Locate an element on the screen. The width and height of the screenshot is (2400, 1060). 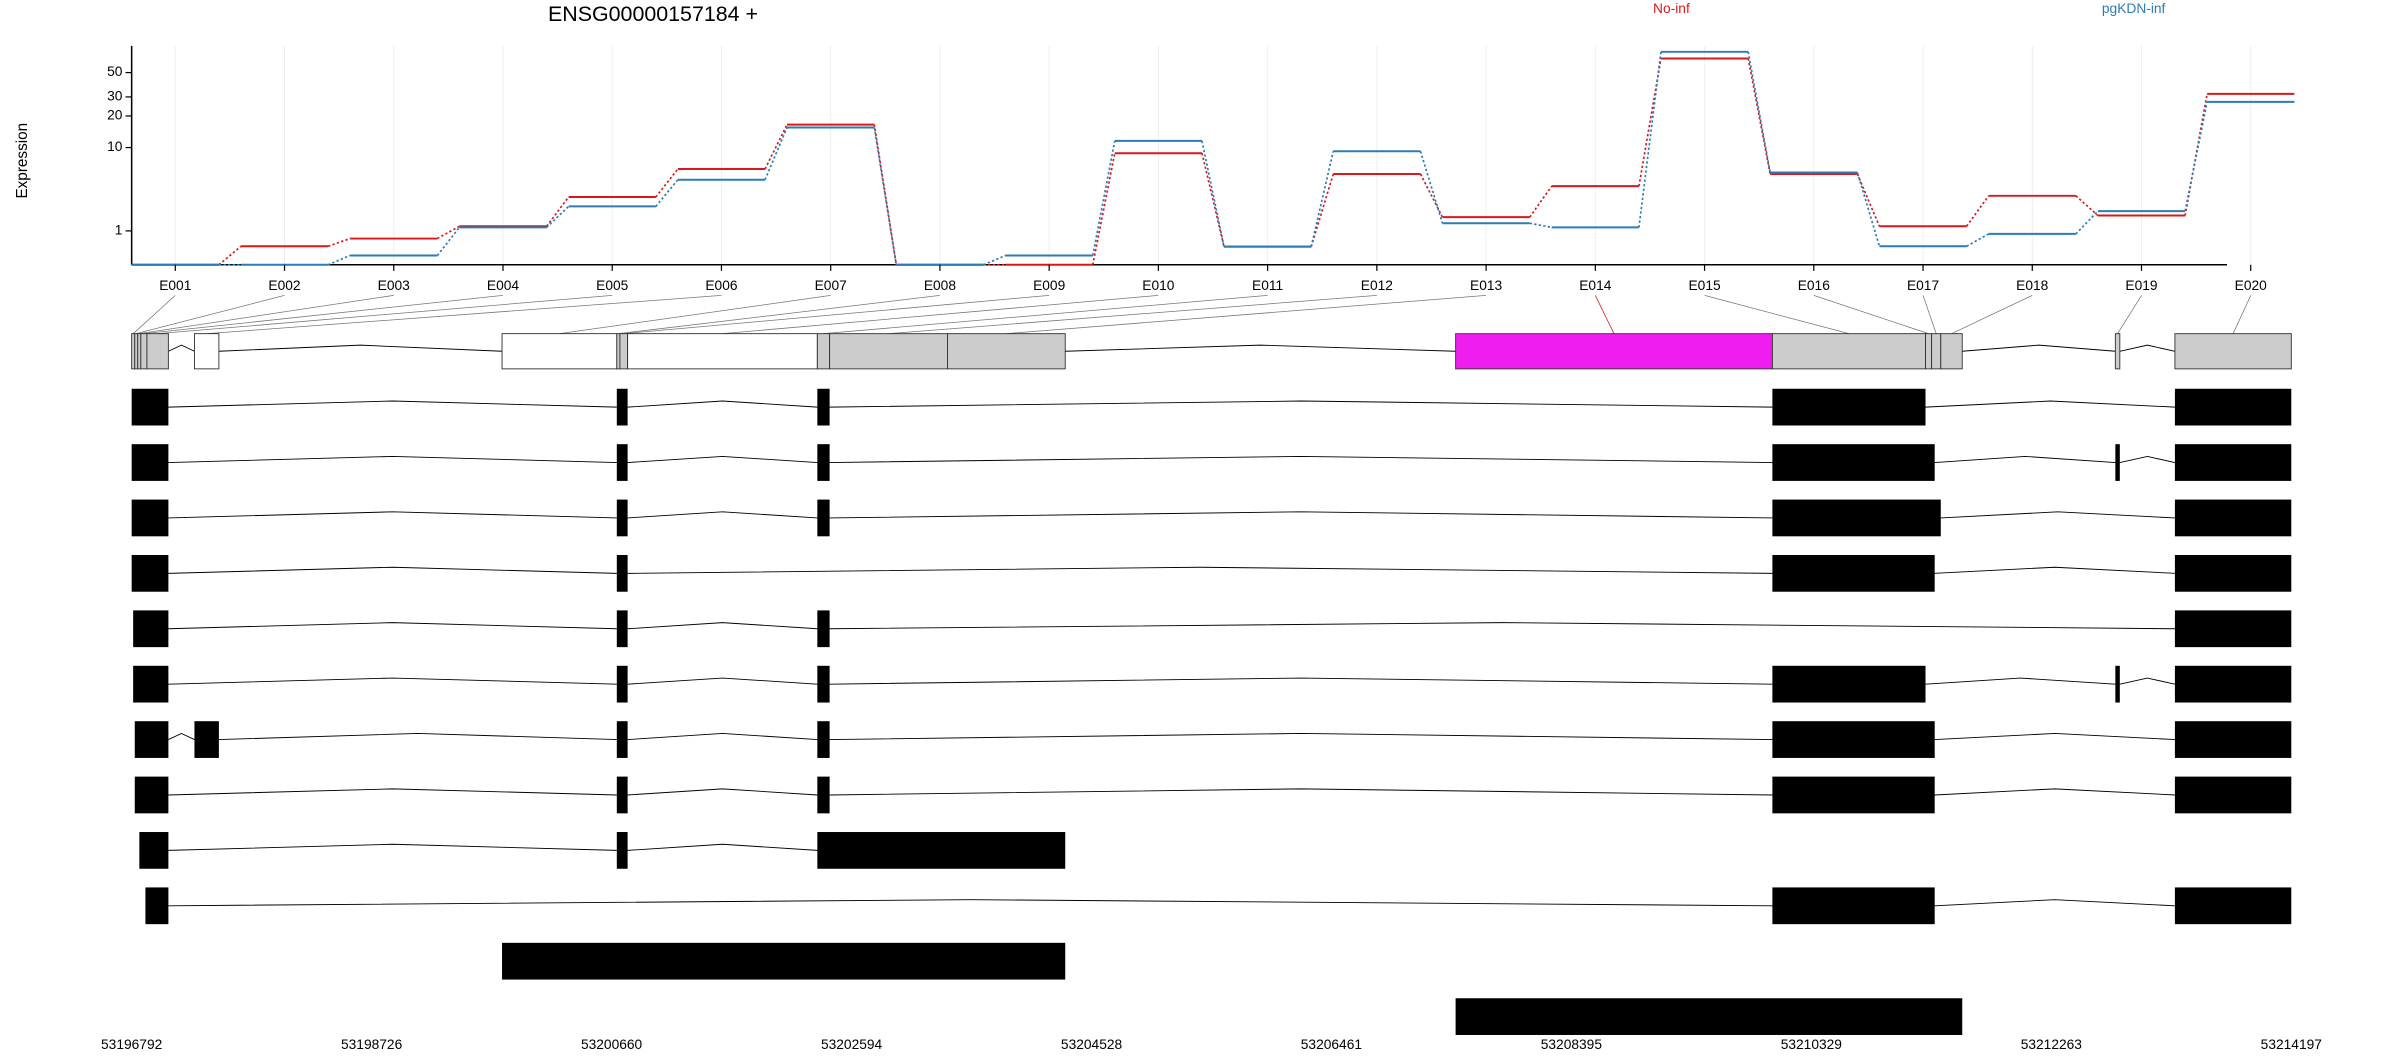
exon-label: E014 is located at coordinates (1595, 285).